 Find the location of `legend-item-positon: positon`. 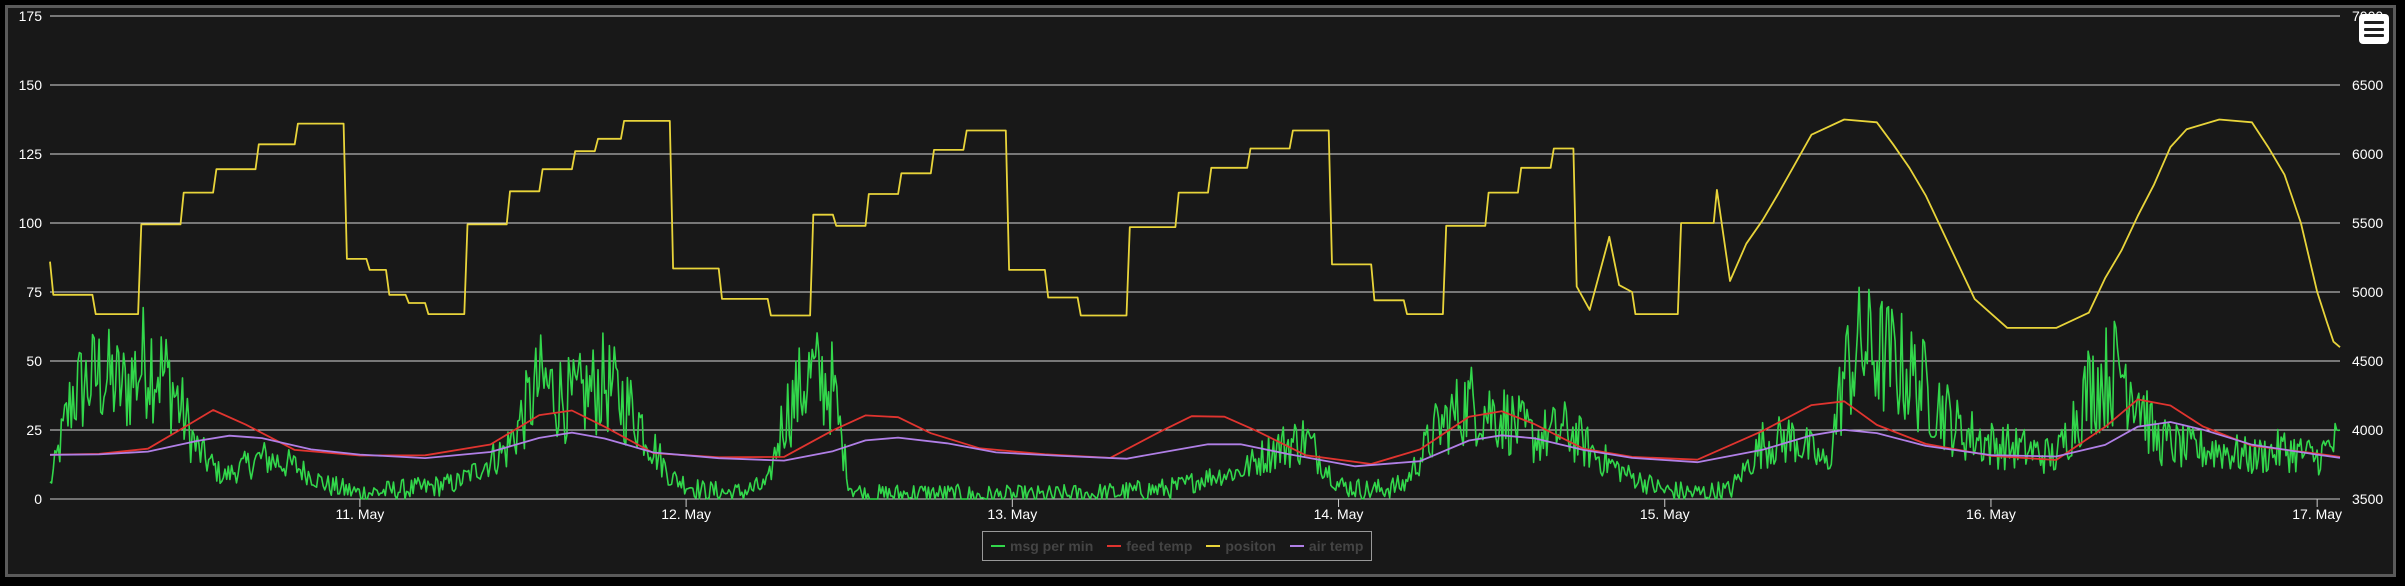

legend-item-positon: positon is located at coordinates (1241, 546).